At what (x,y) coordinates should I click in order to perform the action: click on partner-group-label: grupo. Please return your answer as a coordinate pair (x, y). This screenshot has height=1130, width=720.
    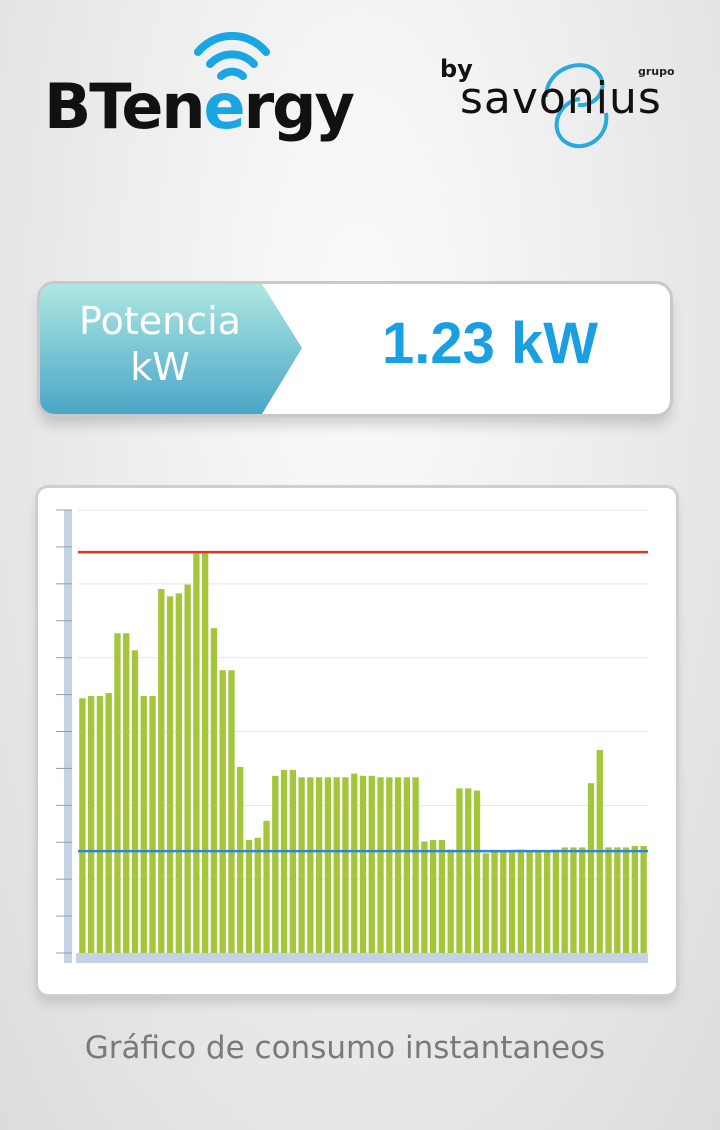
    Looking at the image, I should click on (656, 71).